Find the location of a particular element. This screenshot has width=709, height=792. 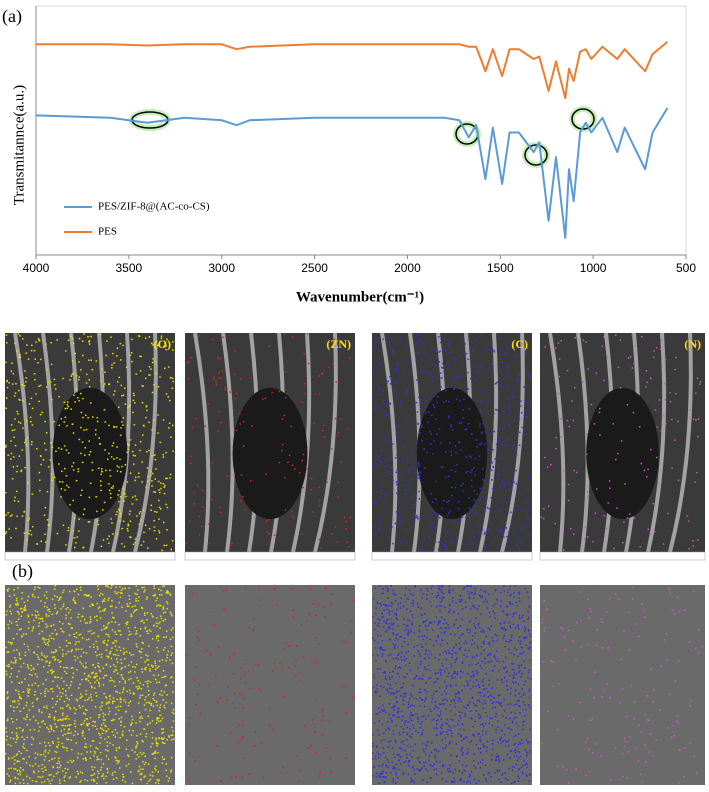

eds-image is located at coordinates (90, 685).